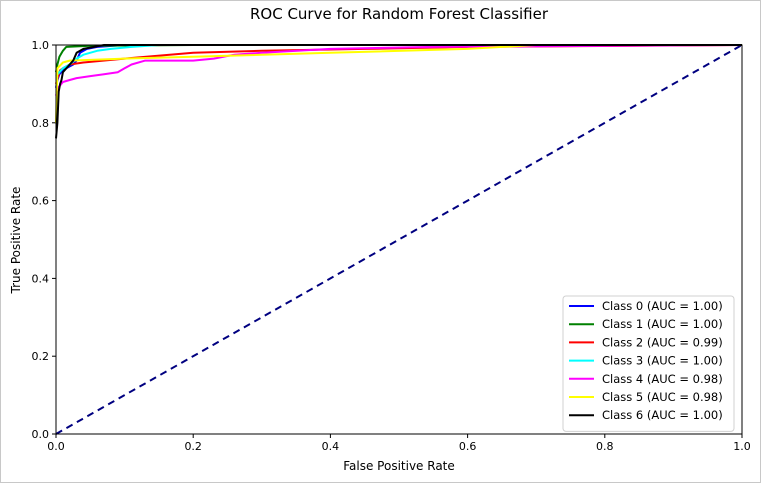 The image size is (761, 483). Describe the element at coordinates (662, 361) in the screenshot. I see `legend-label-class-3: Class 3 (AUC = 1.00)` at that location.